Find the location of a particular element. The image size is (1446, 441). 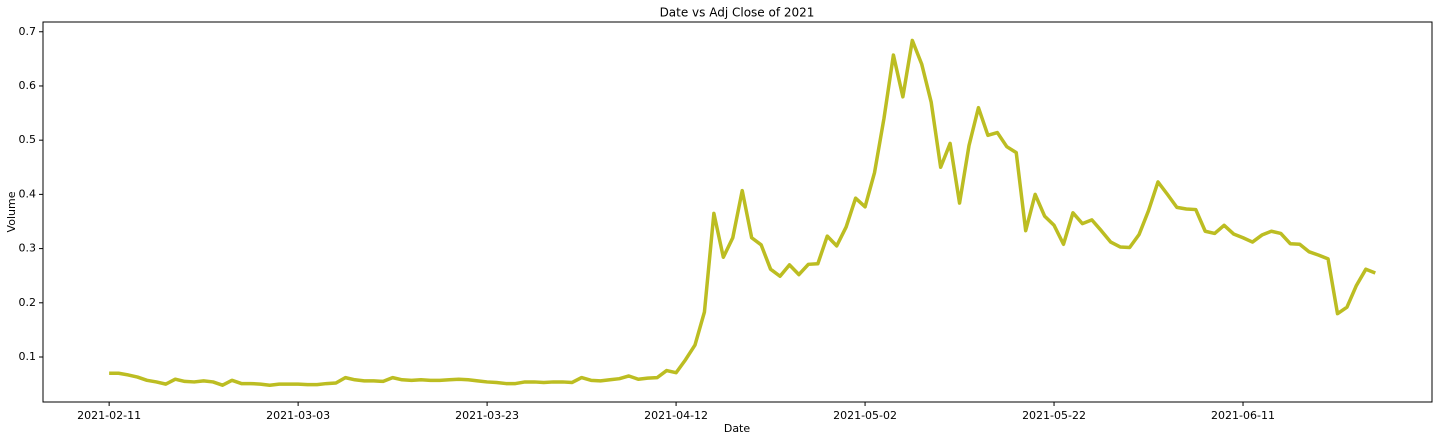

x-tick-label: 2021-04-12 is located at coordinates (676, 415).